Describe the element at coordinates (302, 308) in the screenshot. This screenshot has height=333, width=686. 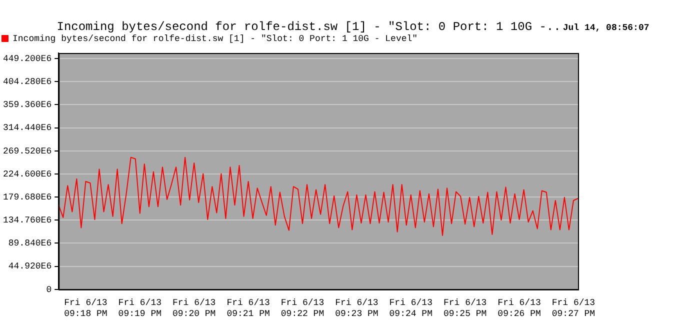
I see `x-tick-label: Fri 6/13 09:22 PM` at that location.